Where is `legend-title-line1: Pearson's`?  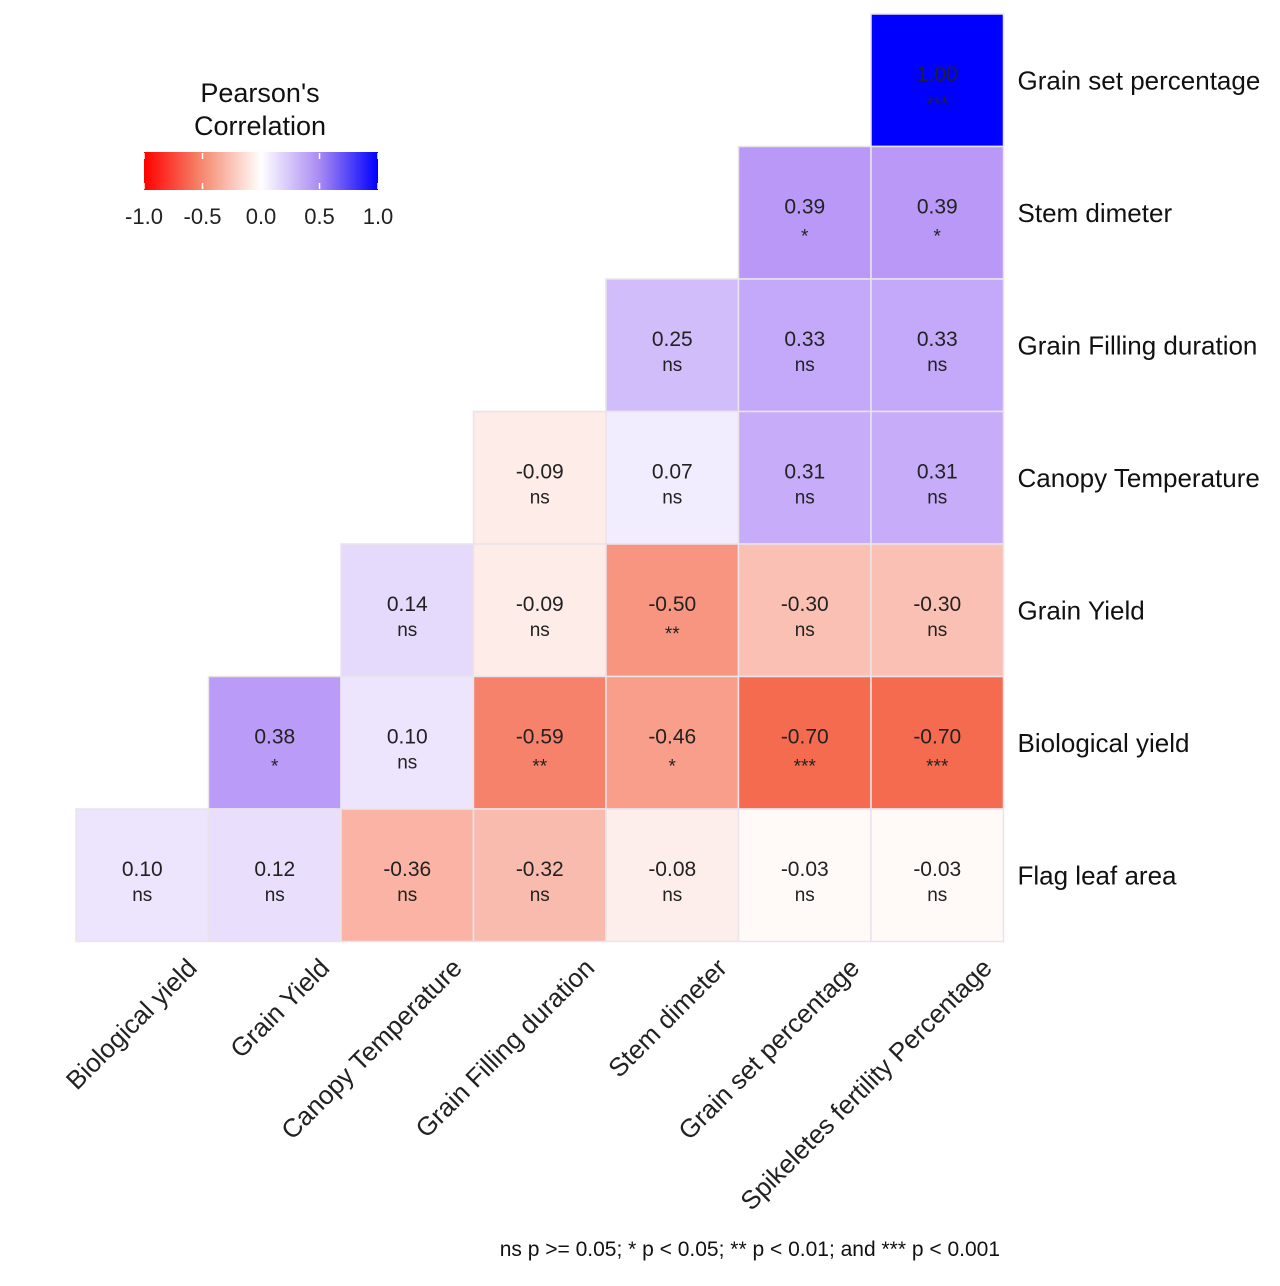 legend-title-line1: Pearson's is located at coordinates (259, 93).